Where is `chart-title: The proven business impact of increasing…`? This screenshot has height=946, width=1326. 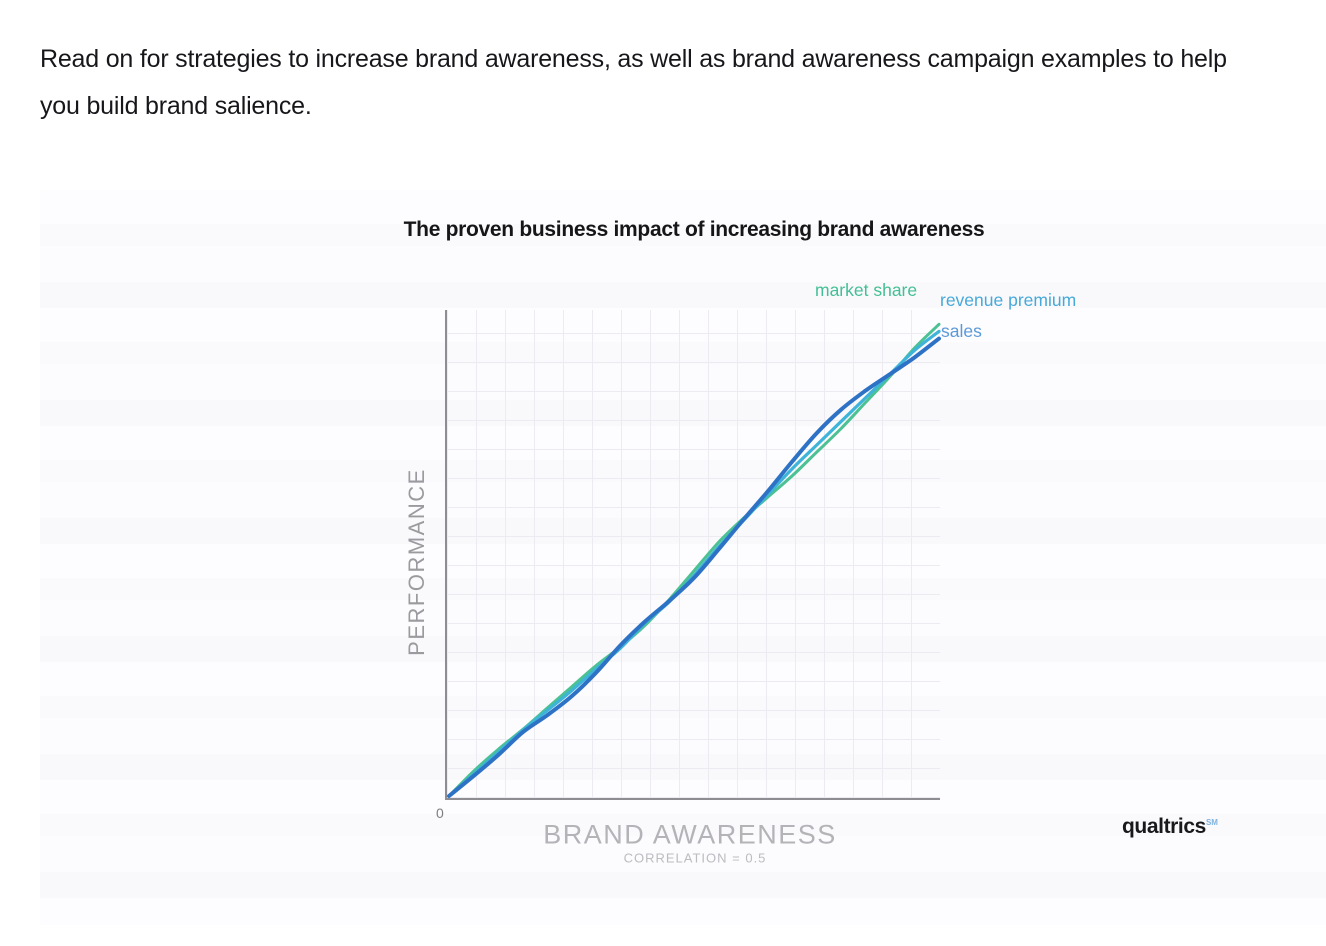
chart-title: The proven business impact of increasing… is located at coordinates (694, 229).